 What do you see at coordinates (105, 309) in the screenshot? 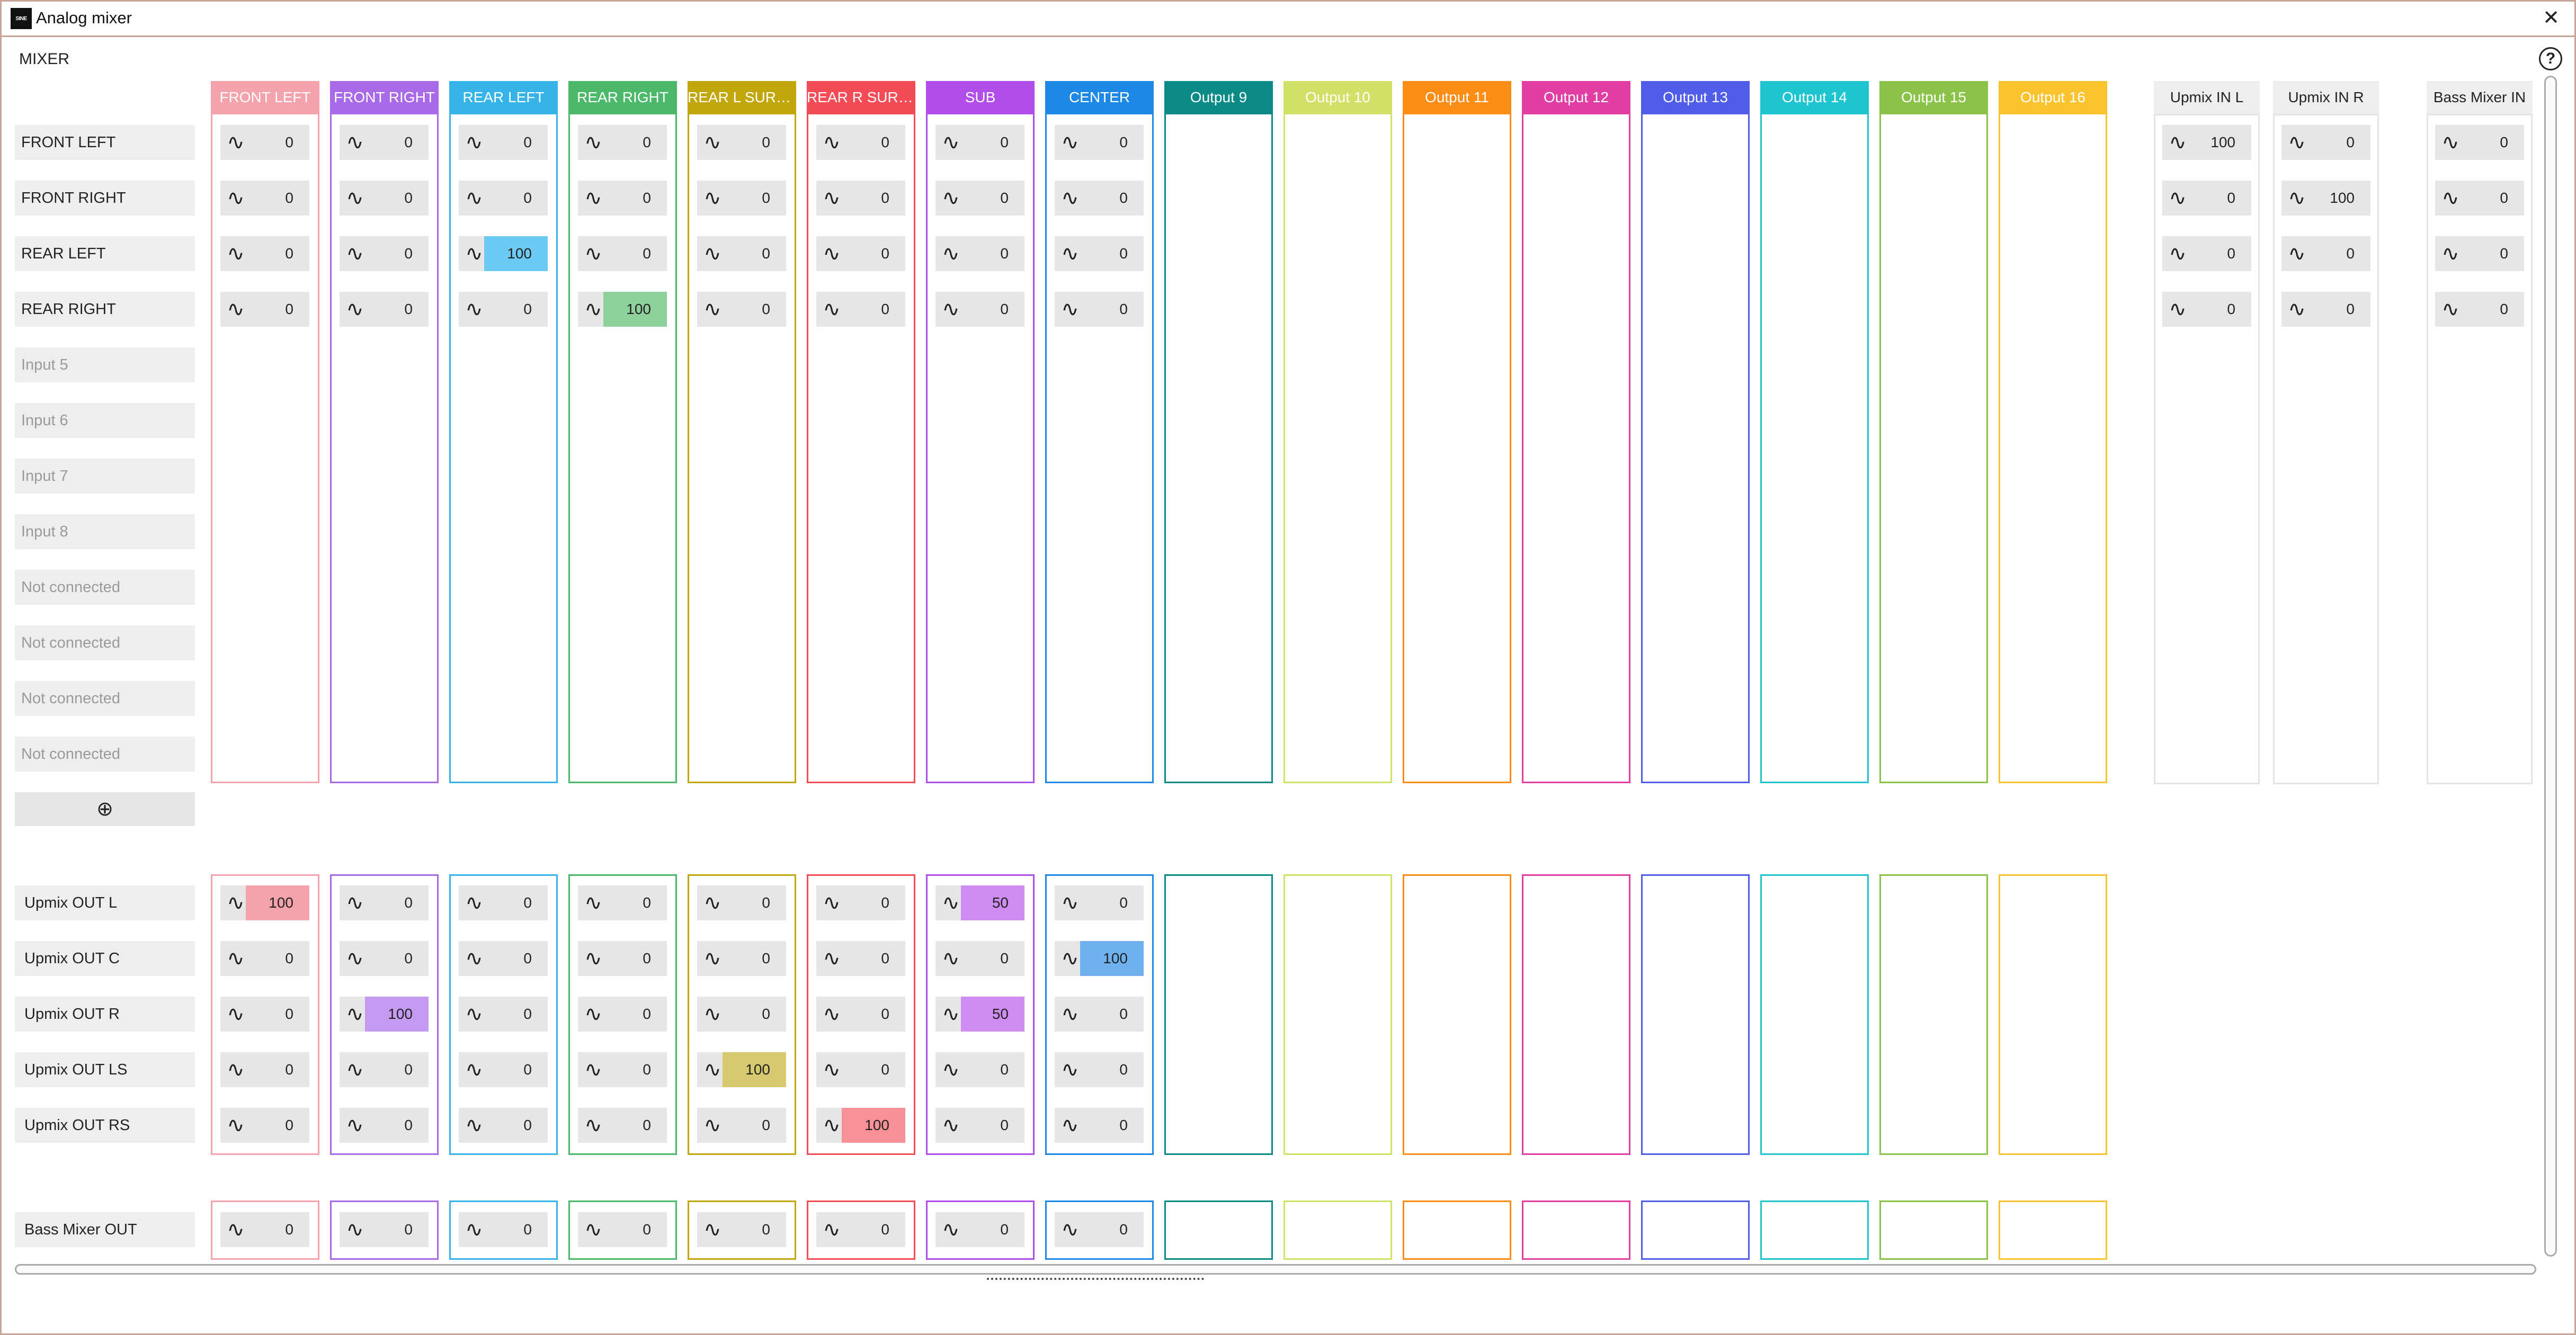
I see `input-row-label: REAR RIGHT` at bounding box center [105, 309].